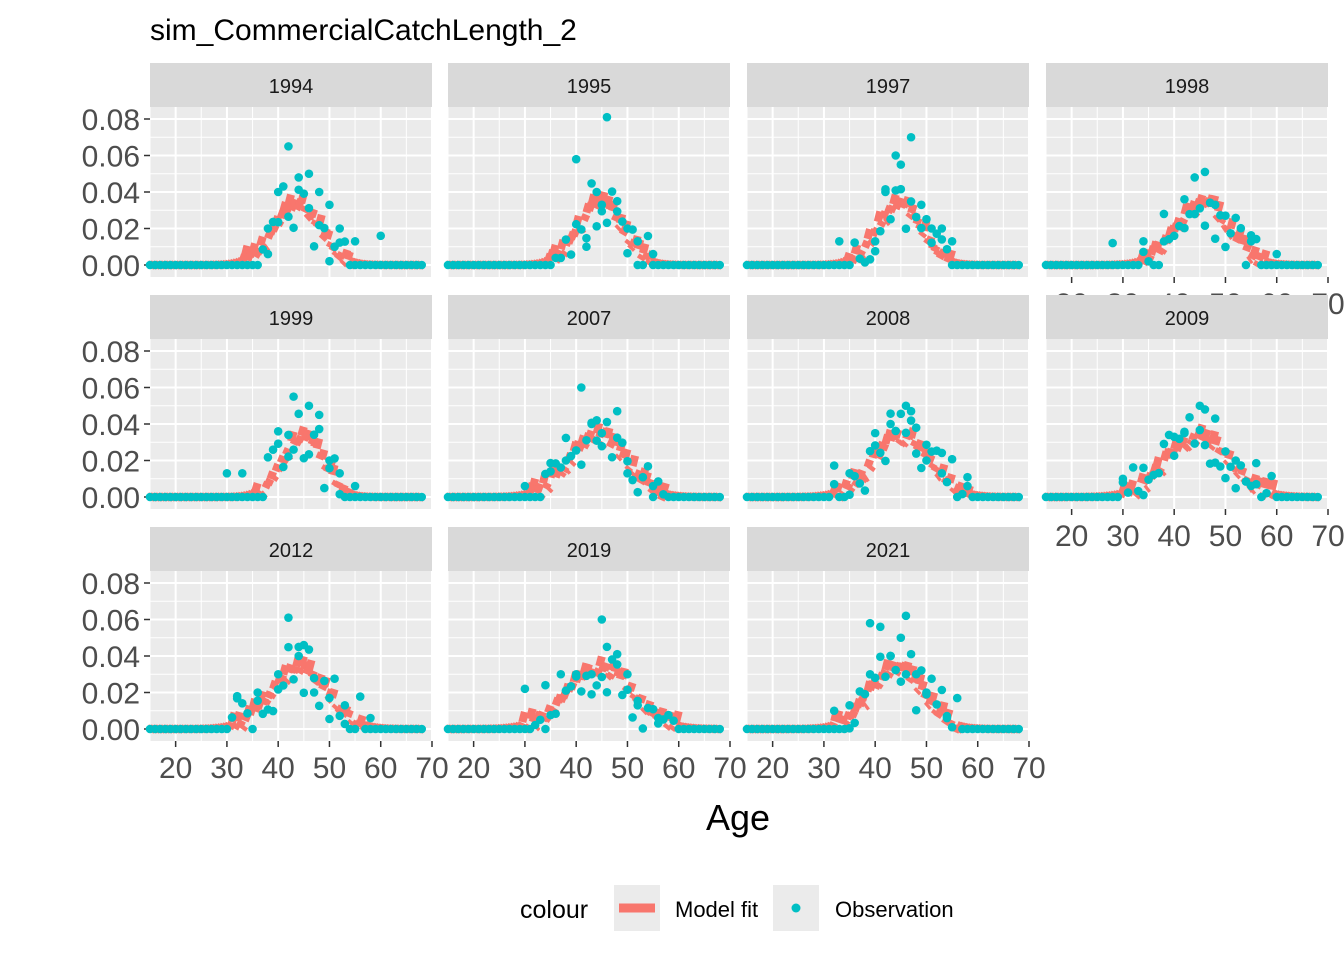 Image resolution: width=1344 pixels, height=960 pixels. What do you see at coordinates (589, 87) in the screenshot?
I see `facet-strip-label: 1995` at bounding box center [589, 87].